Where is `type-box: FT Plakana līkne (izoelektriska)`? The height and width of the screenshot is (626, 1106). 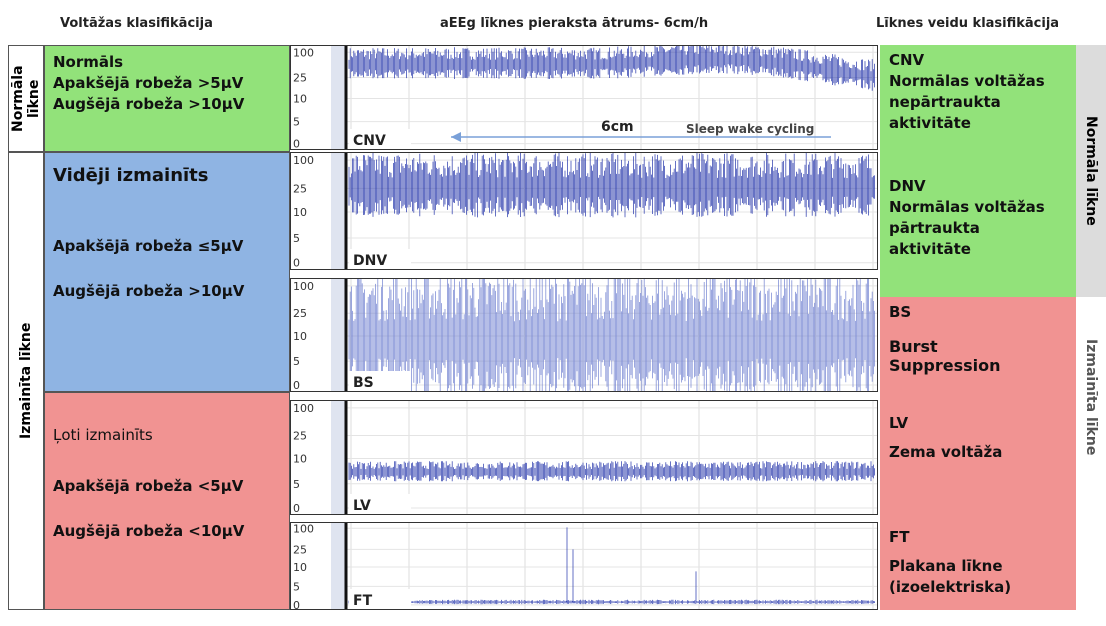
type-box: FT Plakana līkne (izoelektriska) is located at coordinates (978, 559).